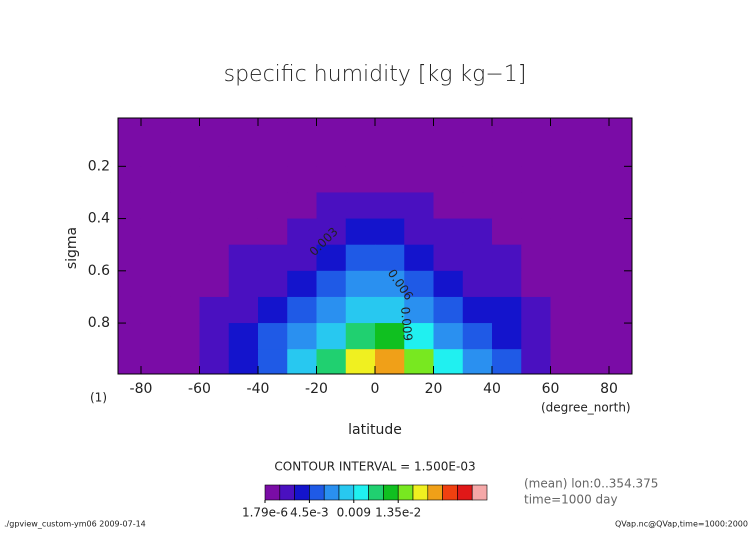 The width and height of the screenshot is (752, 536). Describe the element at coordinates (199, 389) in the screenshot. I see `x-tick-label: -60` at that location.